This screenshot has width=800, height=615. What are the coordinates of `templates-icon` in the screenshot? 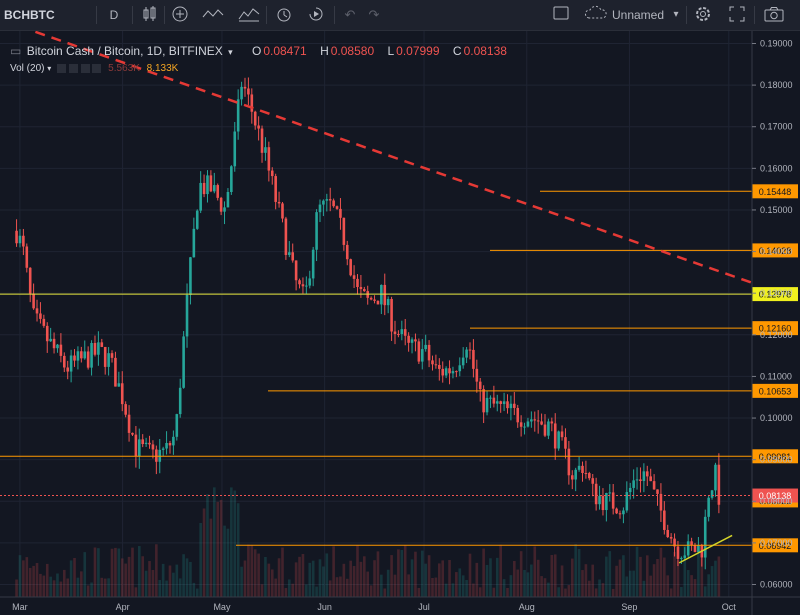 It's located at (249, 15).